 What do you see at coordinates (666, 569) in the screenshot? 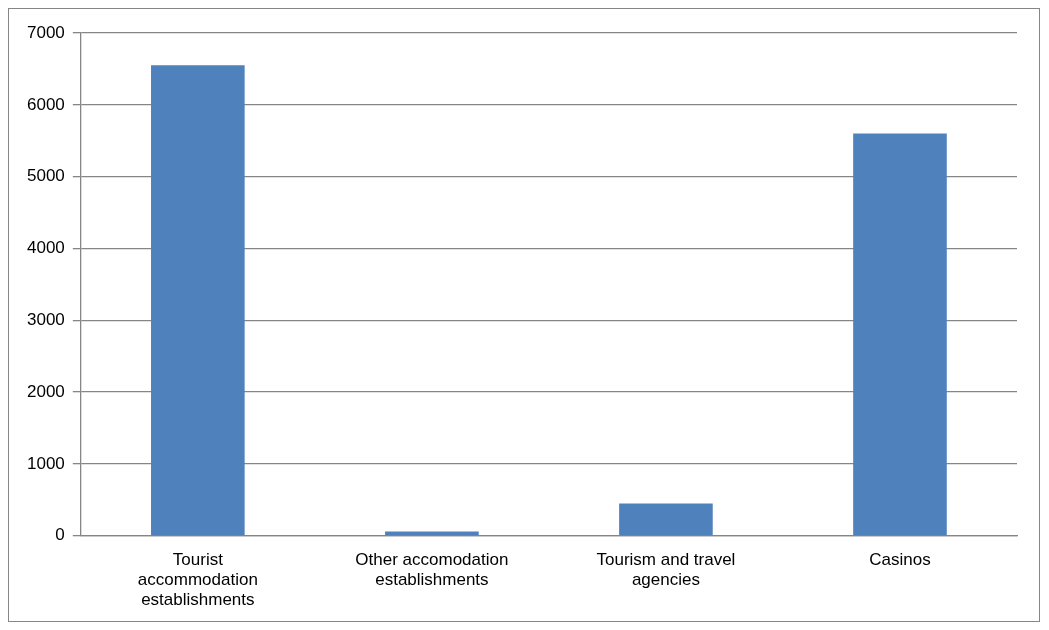
I see `x-tick-label: Tourism and travel agencies` at bounding box center [666, 569].